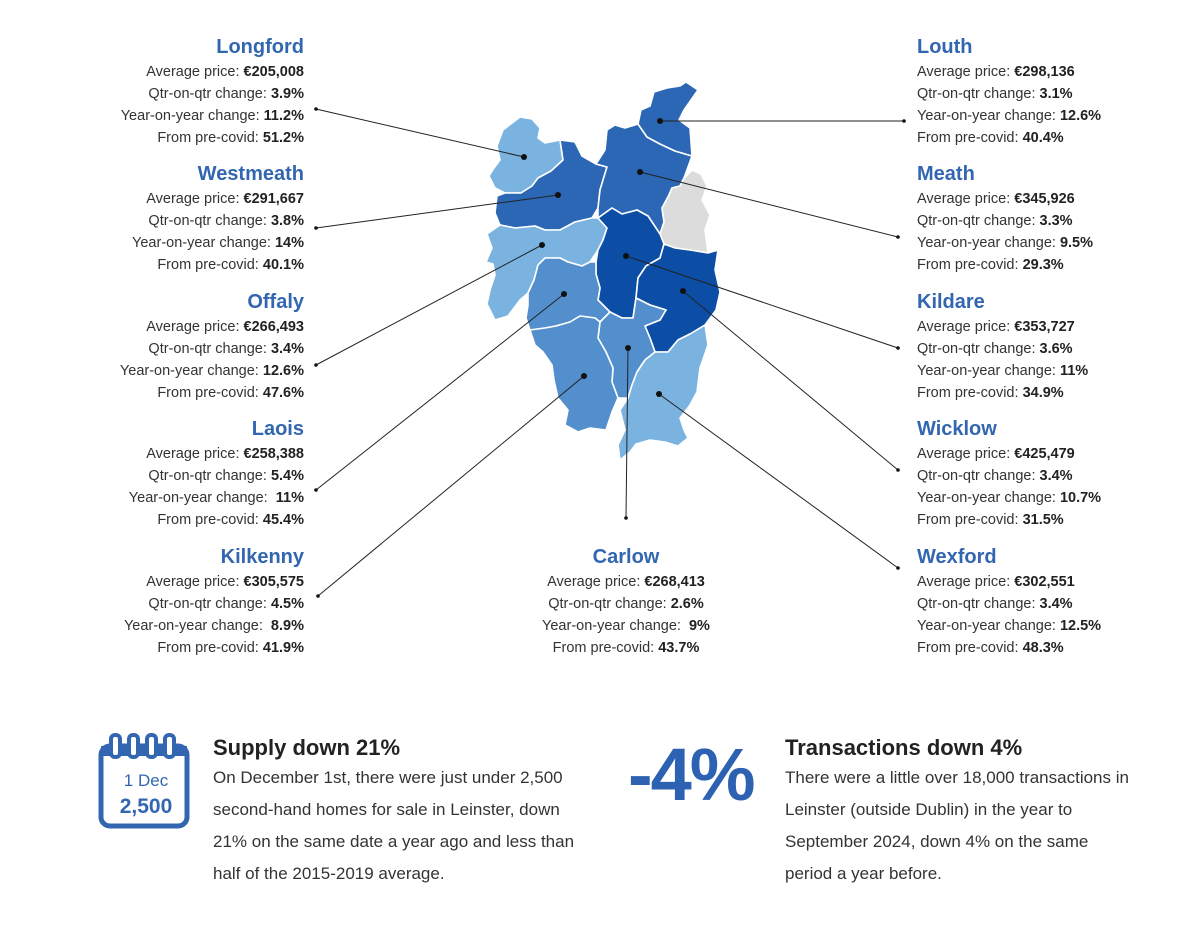  What do you see at coordinates (990, 138) in the screenshot?
I see `stat-pre-covid: From pre-covid: 40.4%` at bounding box center [990, 138].